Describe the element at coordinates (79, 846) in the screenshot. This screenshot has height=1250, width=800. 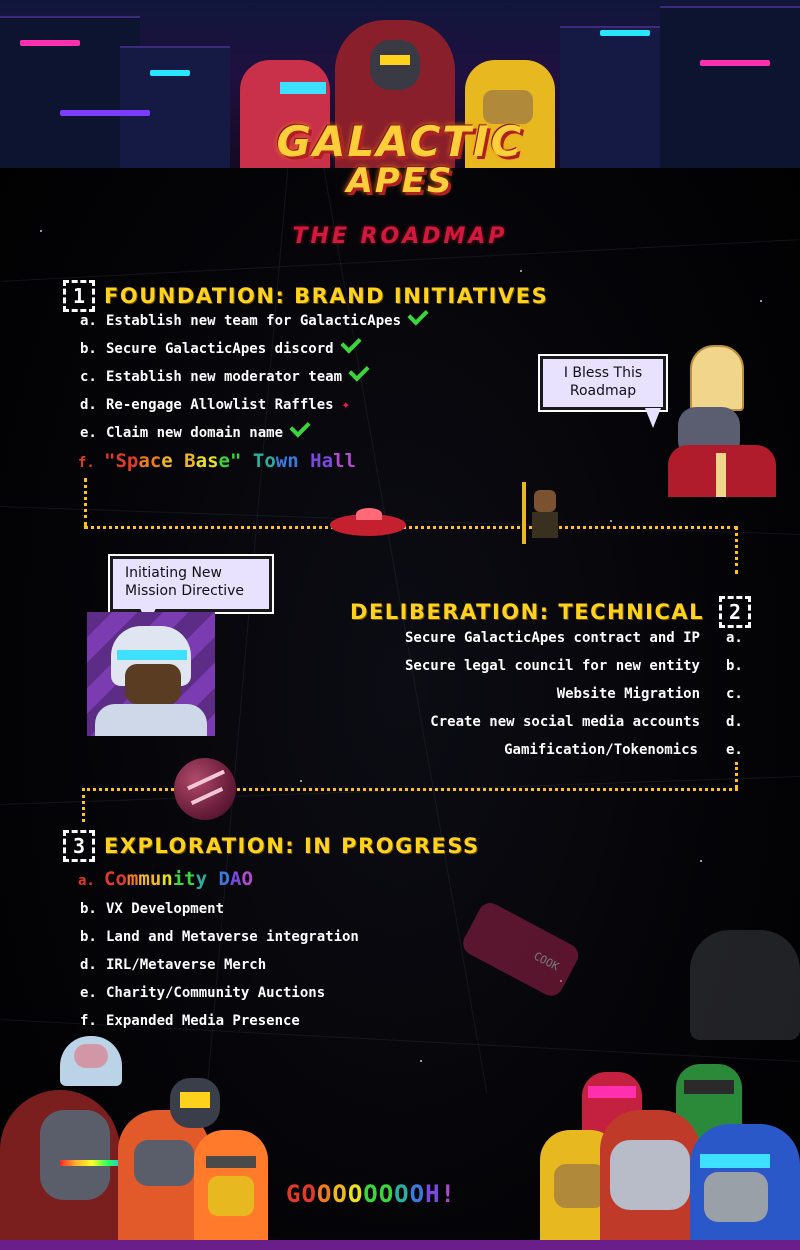
I see `phase-3-number: 3` at that location.